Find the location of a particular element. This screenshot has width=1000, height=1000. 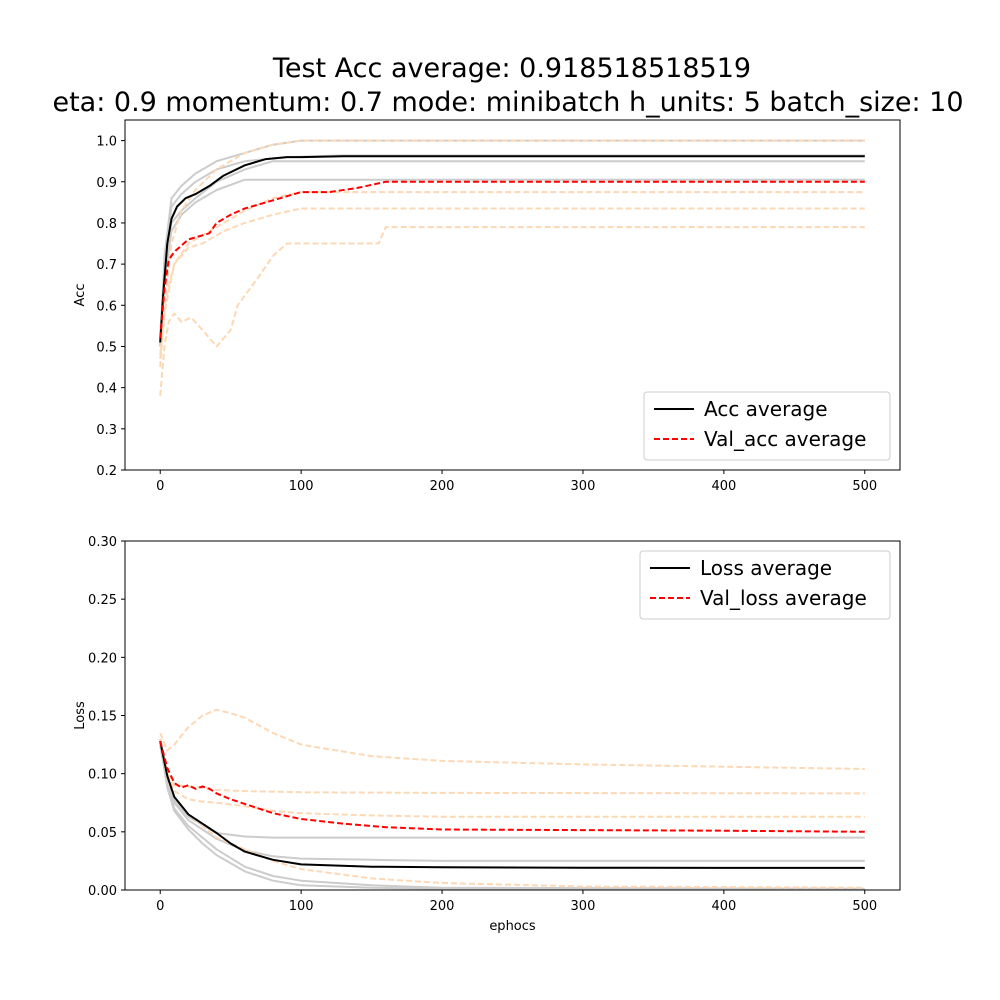

loss-legend: Loss average Val_loss average is located at coordinates (765, 585).